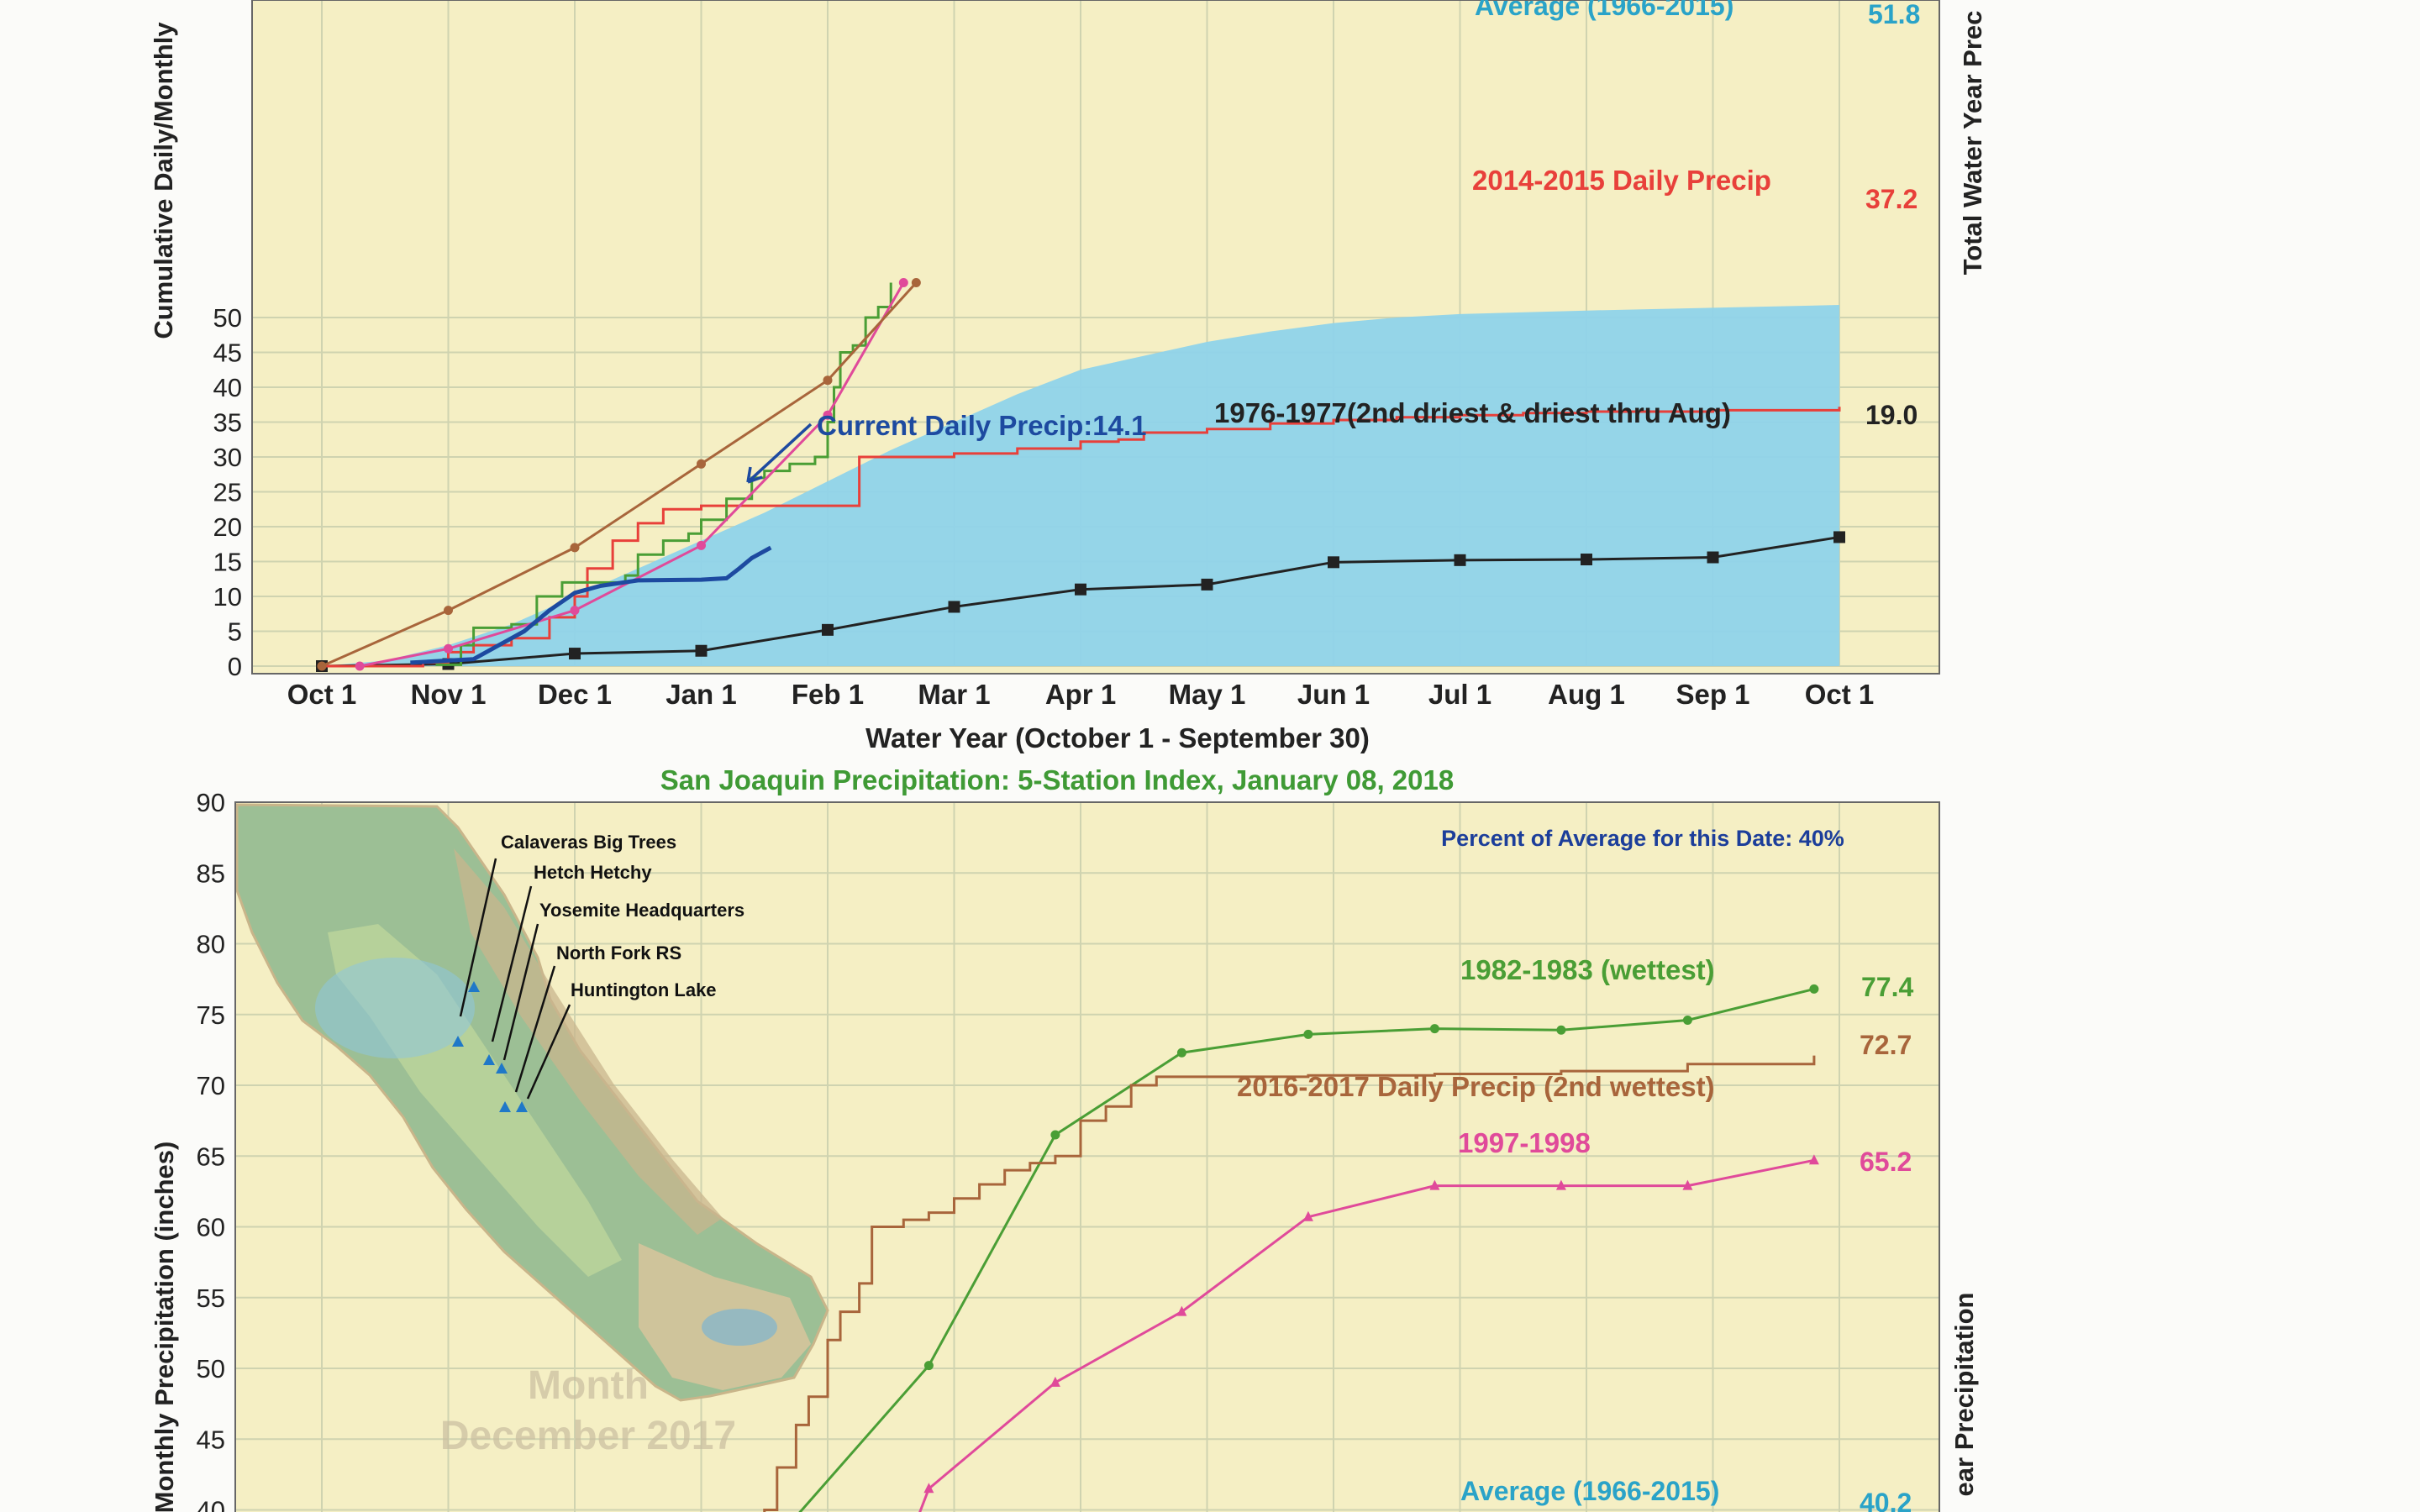  Describe the element at coordinates (1589, 1491) in the screenshot. I see `bottom-average-annotation: Average (1966-2015)` at that location.